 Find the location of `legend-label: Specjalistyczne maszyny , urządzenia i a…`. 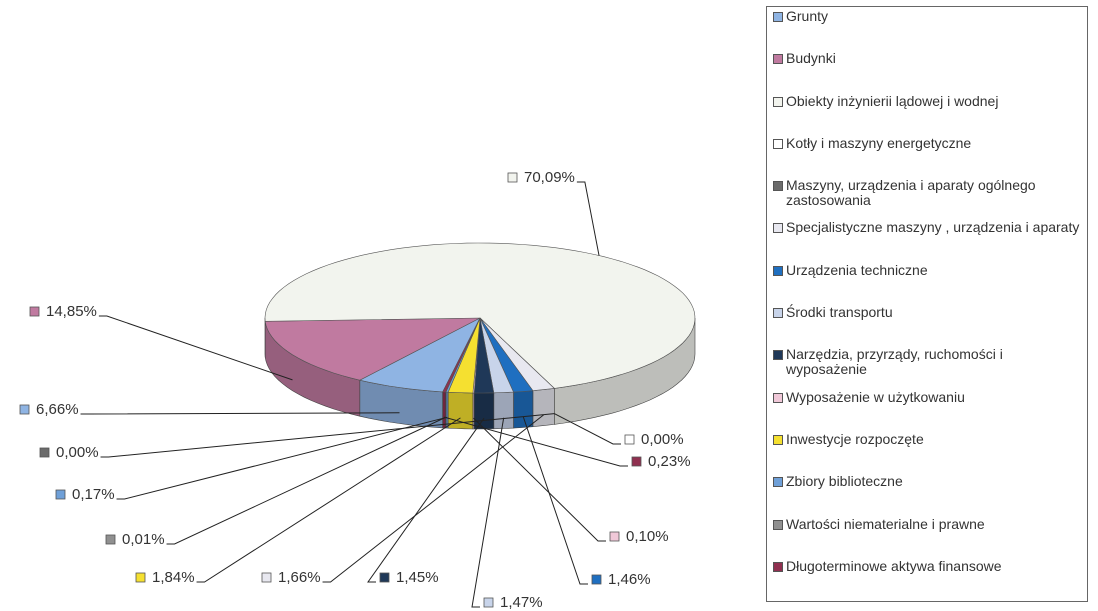

legend-label: Specjalistyczne maszyny , urządzenia i a… is located at coordinates (933, 227).